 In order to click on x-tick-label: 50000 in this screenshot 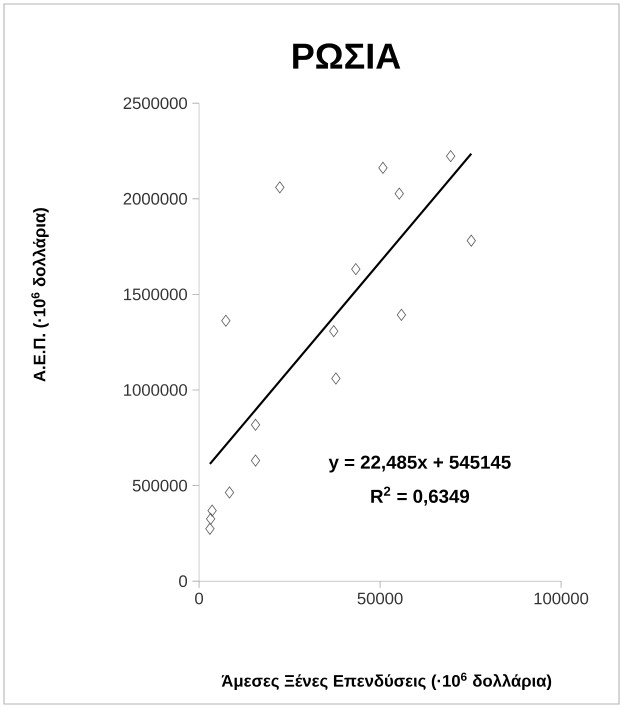, I will do `click(380, 598)`.